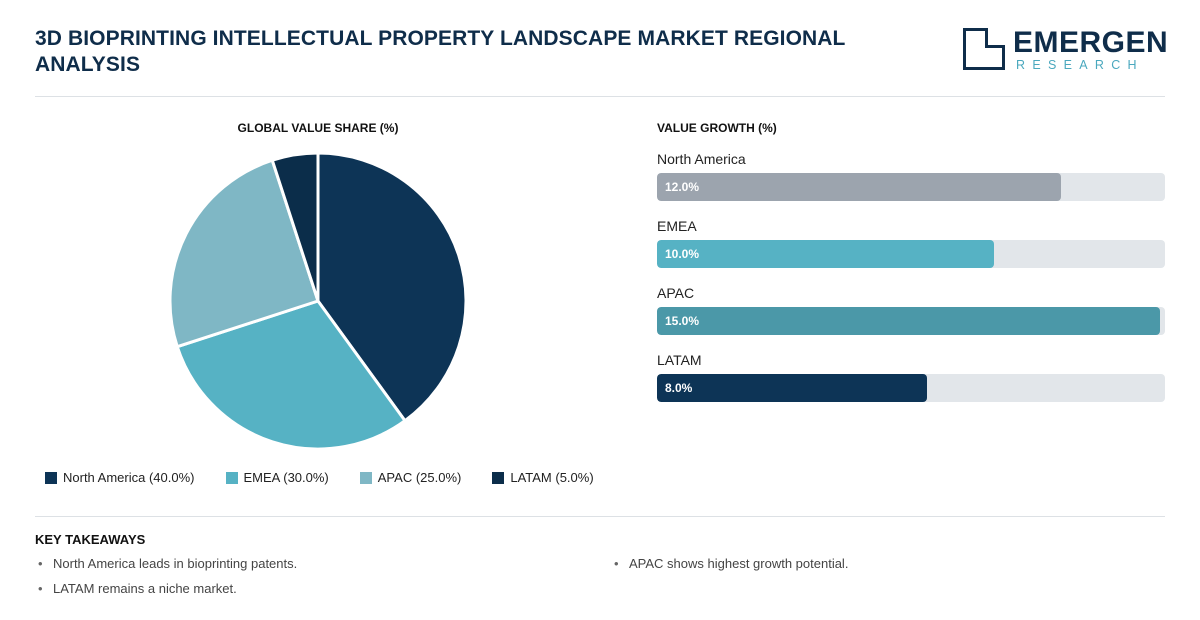 This screenshot has height=620, width=1200. Describe the element at coordinates (984, 49) in the screenshot. I see `logo-mark-icon` at that location.